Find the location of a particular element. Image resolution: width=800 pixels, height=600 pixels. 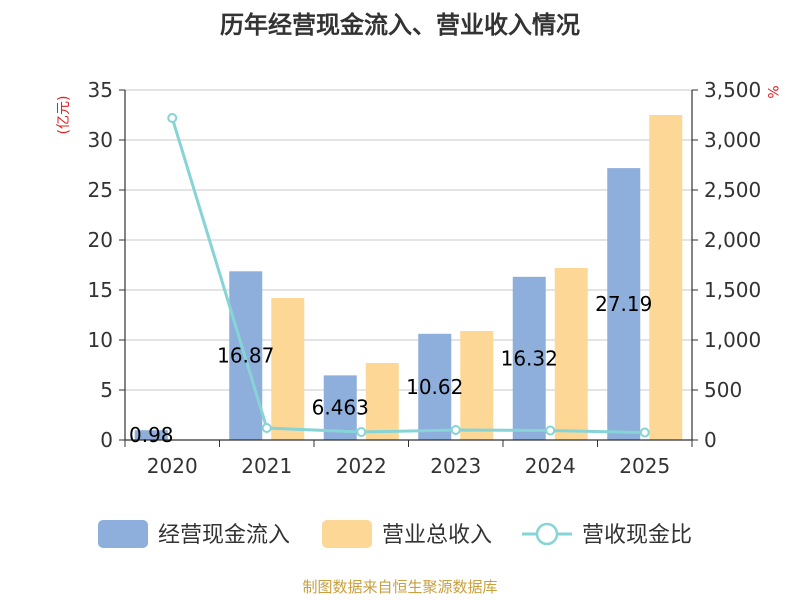

x-tick-label: 2021 is located at coordinates (266, 466).